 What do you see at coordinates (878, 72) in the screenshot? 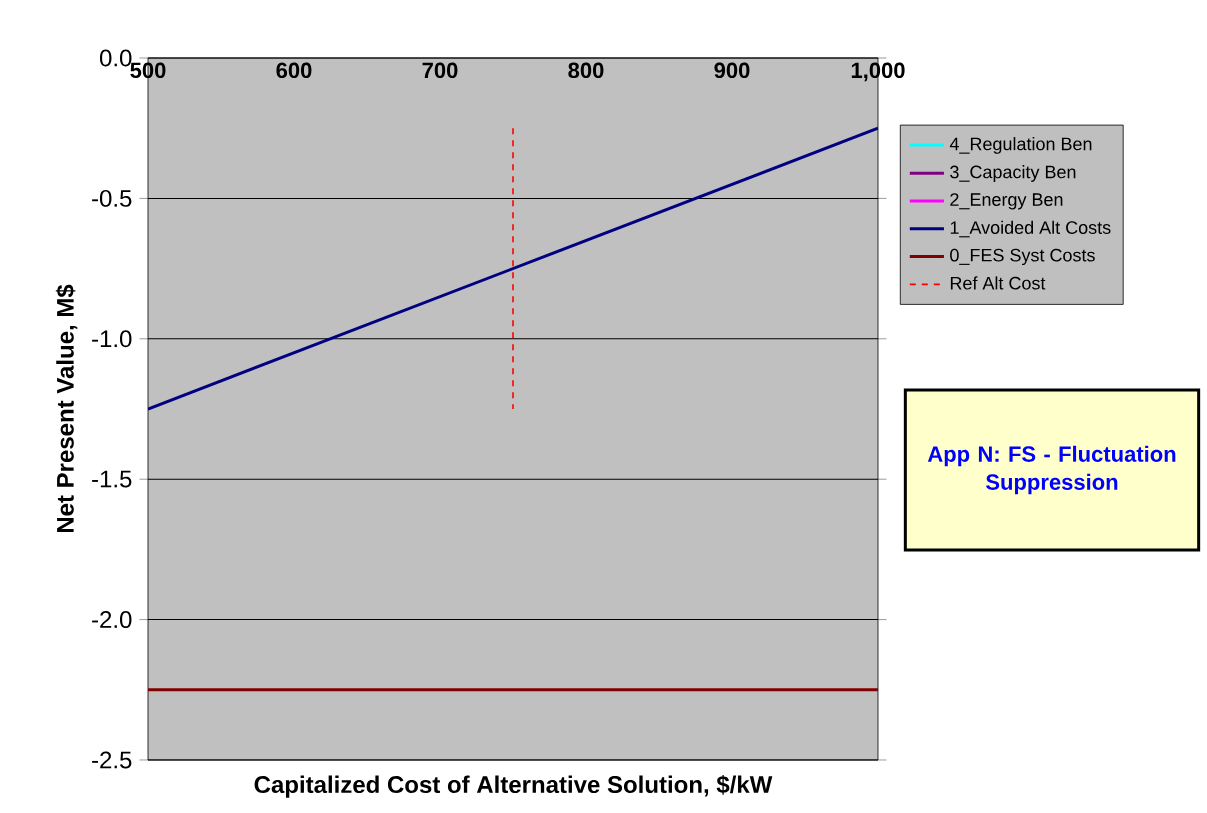
I see `x-tick-label: 1,000` at bounding box center [878, 72].